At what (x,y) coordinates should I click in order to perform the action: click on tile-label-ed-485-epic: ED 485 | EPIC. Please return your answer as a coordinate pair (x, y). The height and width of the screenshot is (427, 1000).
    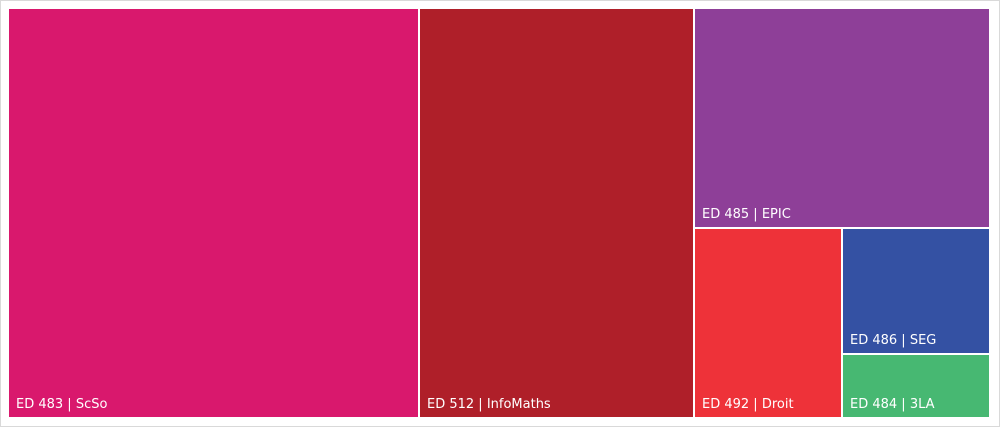
    Looking at the image, I should click on (746, 214).